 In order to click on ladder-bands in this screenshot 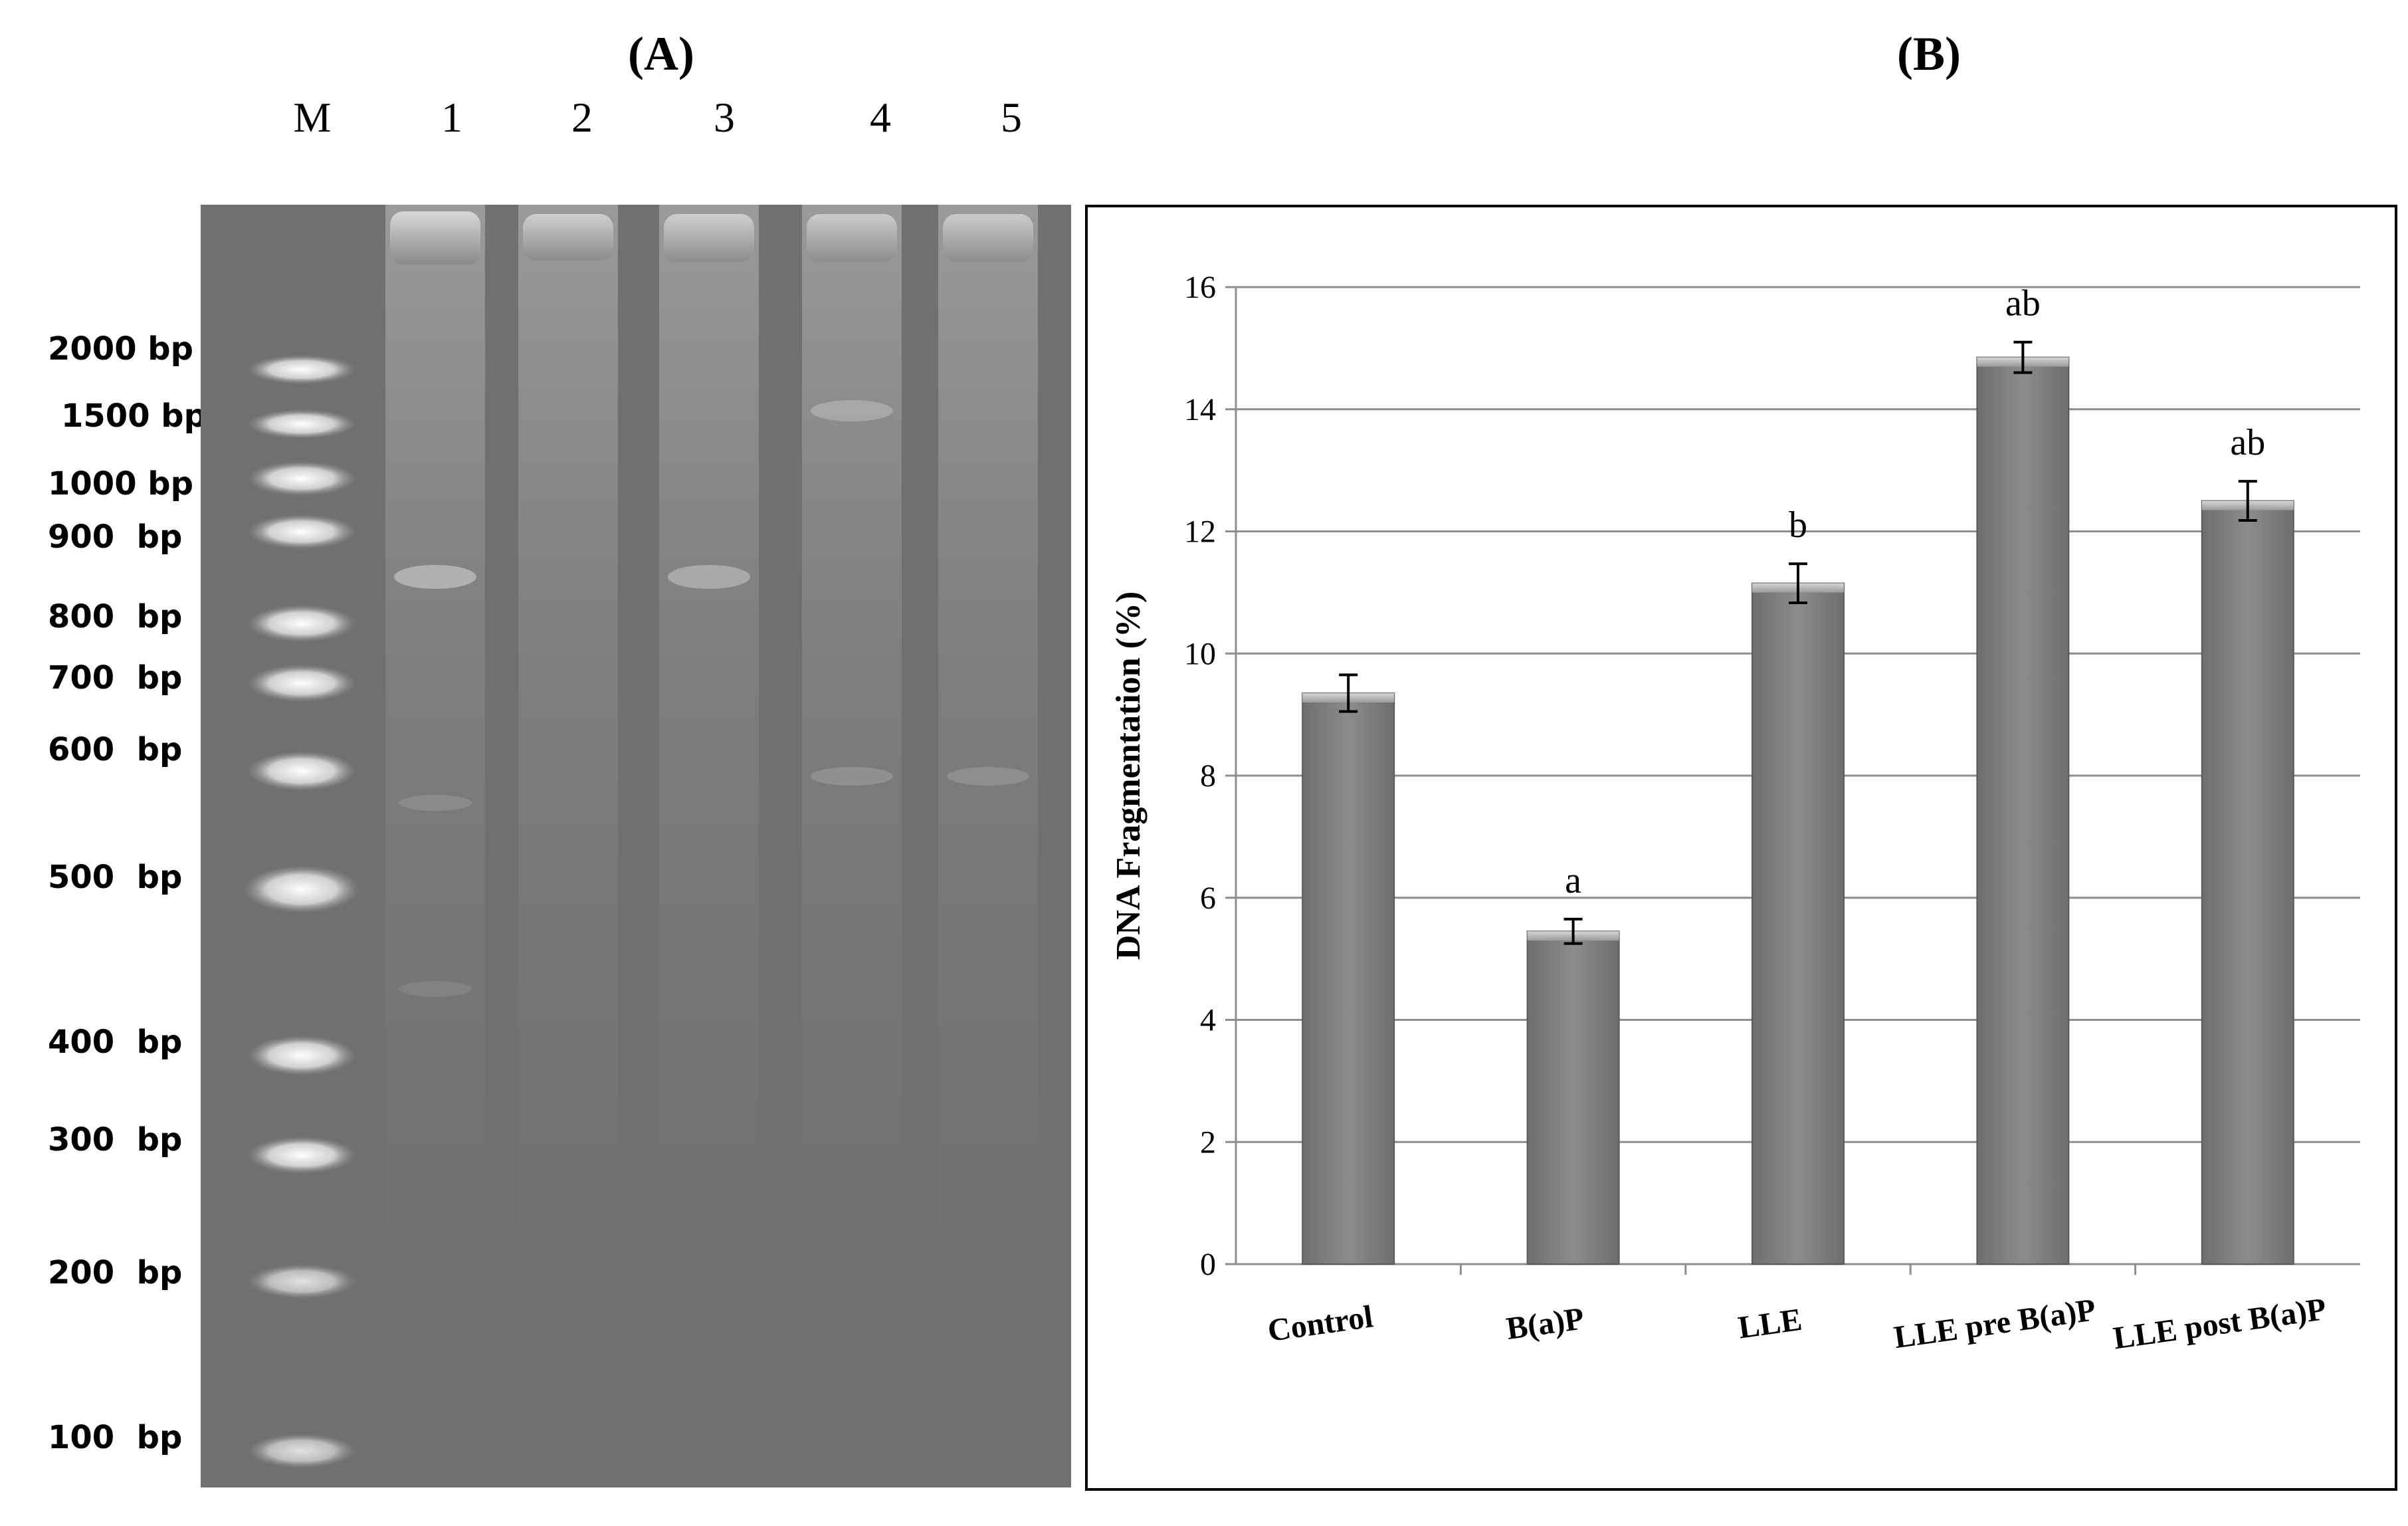, I will do `click(301, 912)`.